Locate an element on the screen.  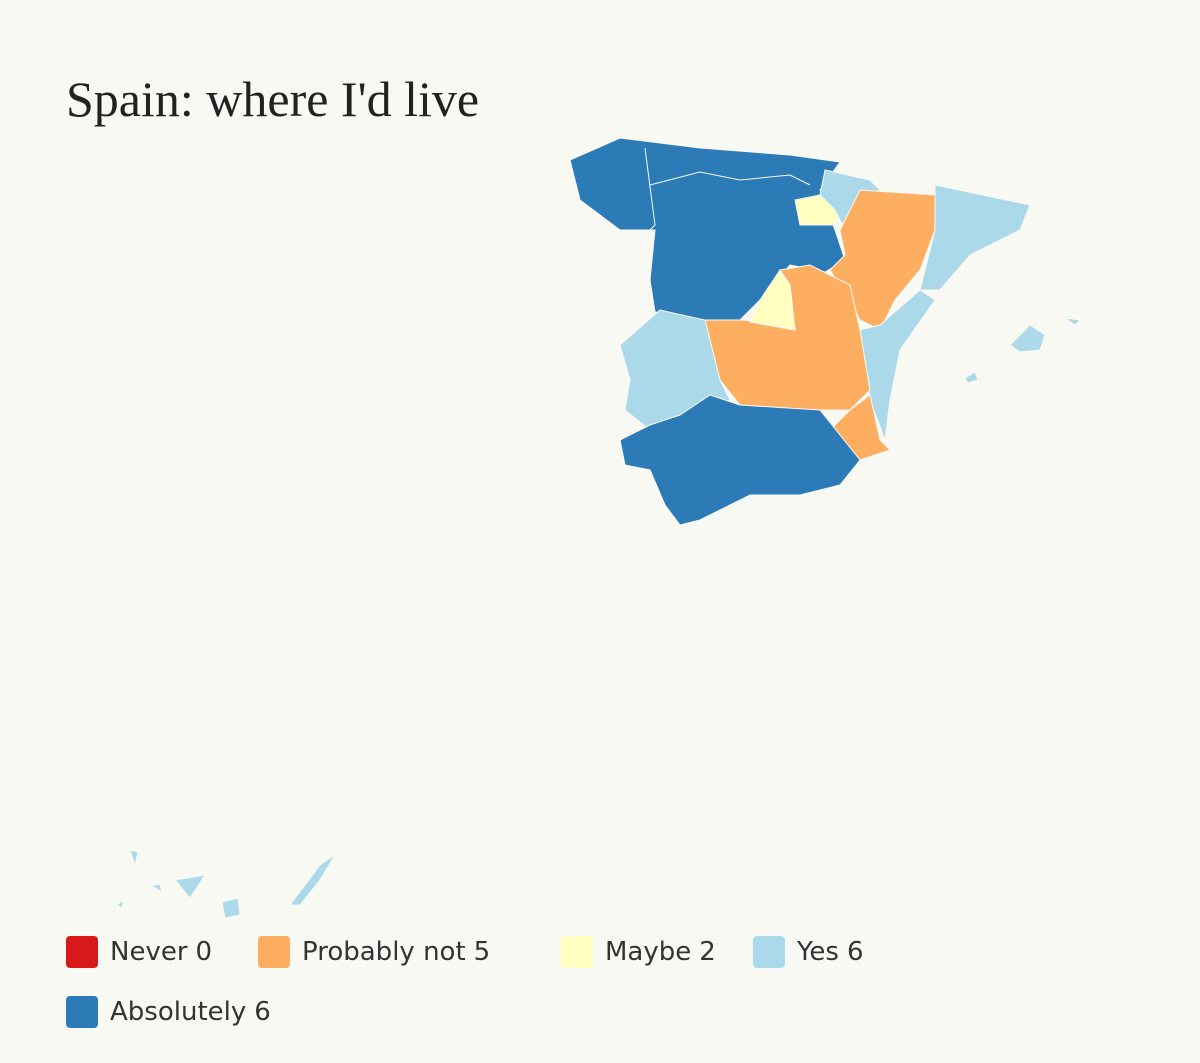
legend-label: Never is located at coordinates (149, 952).